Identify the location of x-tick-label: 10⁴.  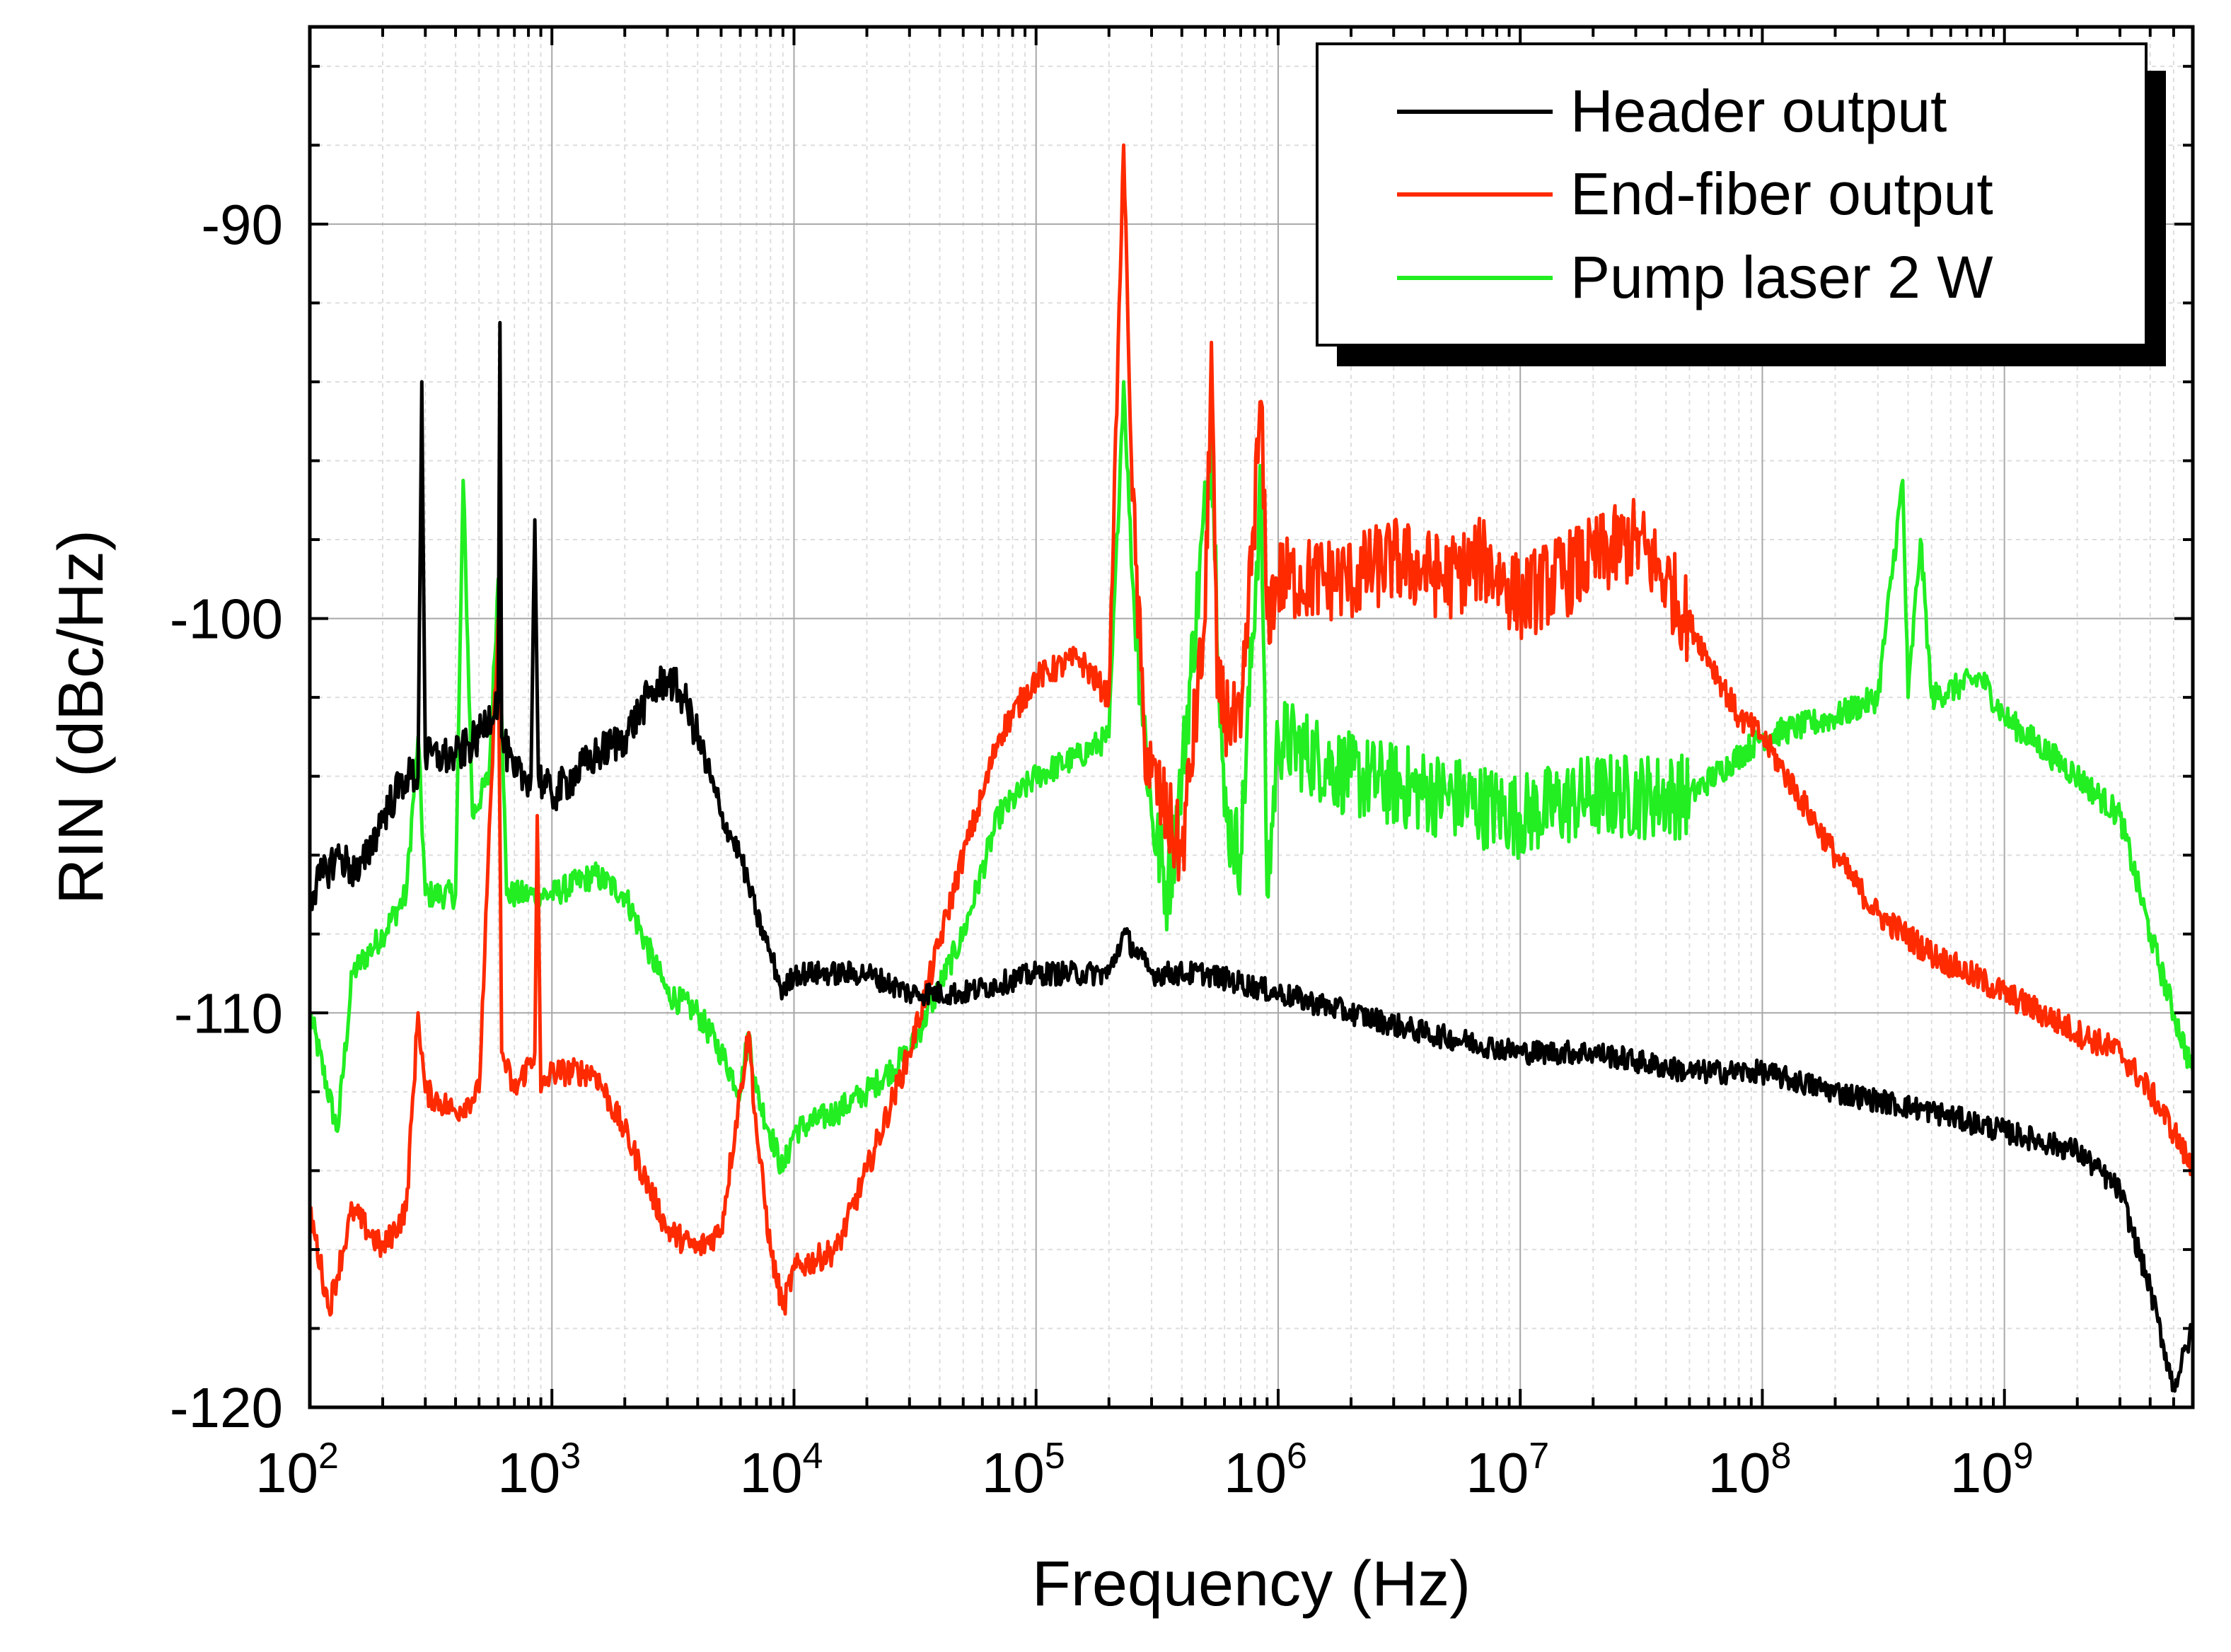
(781, 1470).